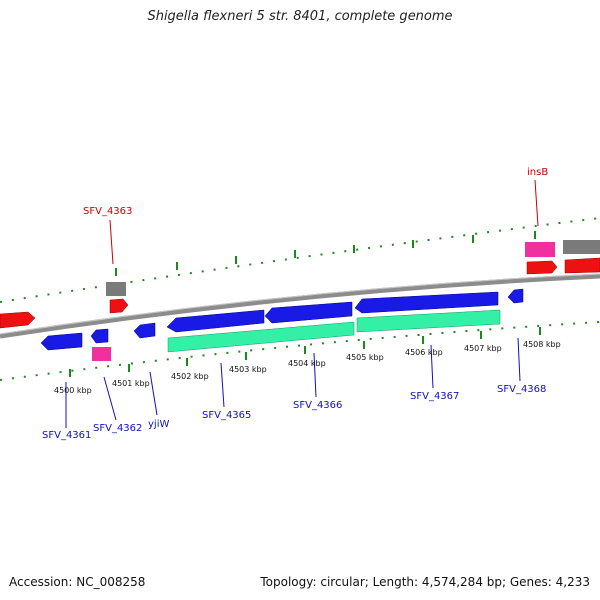 The height and width of the screenshot is (600, 600). I want to click on outer-tick-row, so click(300, 260).